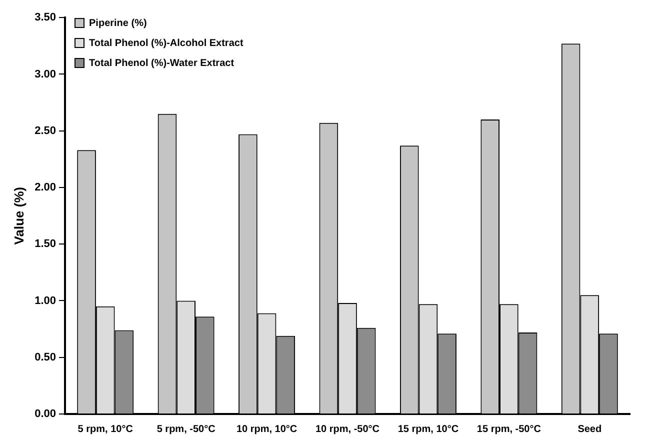 Image resolution: width=650 pixels, height=446 pixels. Describe the element at coordinates (45, 188) in the screenshot. I see `y-tick-label: 2.00` at that location.